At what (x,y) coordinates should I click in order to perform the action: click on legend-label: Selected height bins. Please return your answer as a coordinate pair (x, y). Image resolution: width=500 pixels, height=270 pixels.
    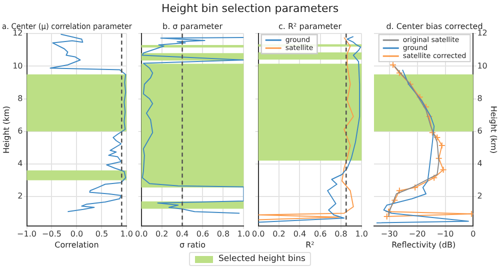
    Looking at the image, I should click on (262, 259).